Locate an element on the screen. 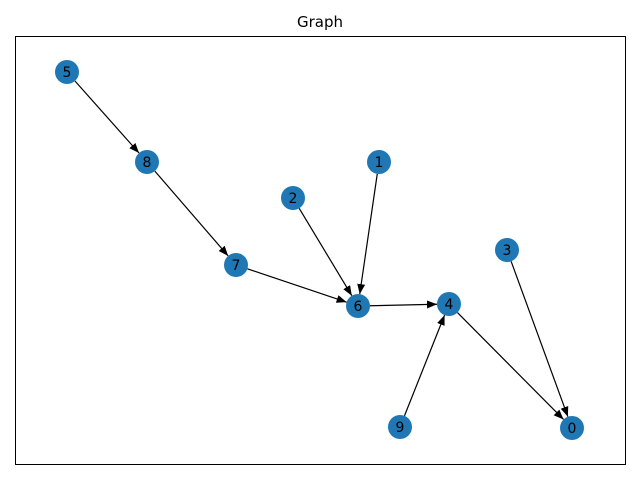 The width and height of the screenshot is (640, 480). node-label-3: 3 is located at coordinates (507, 251).